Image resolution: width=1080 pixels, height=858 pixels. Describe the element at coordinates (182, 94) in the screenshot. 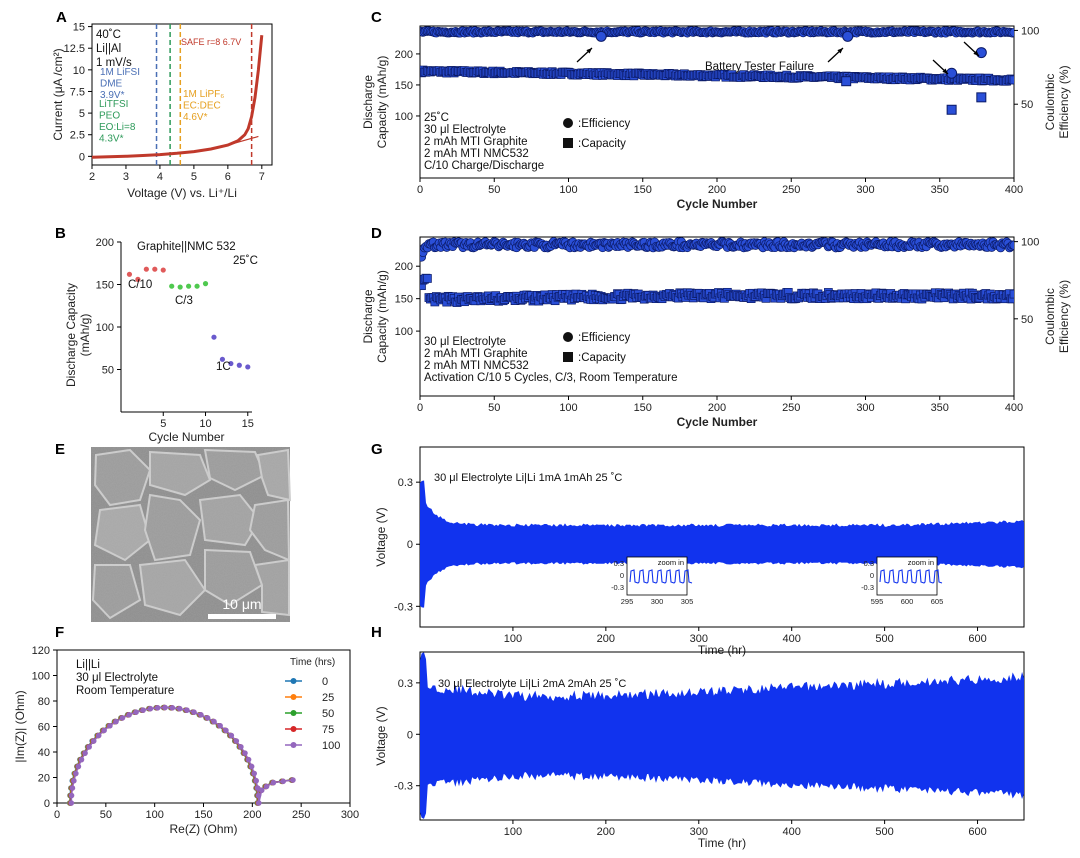

I see `plot-frame` at that location.